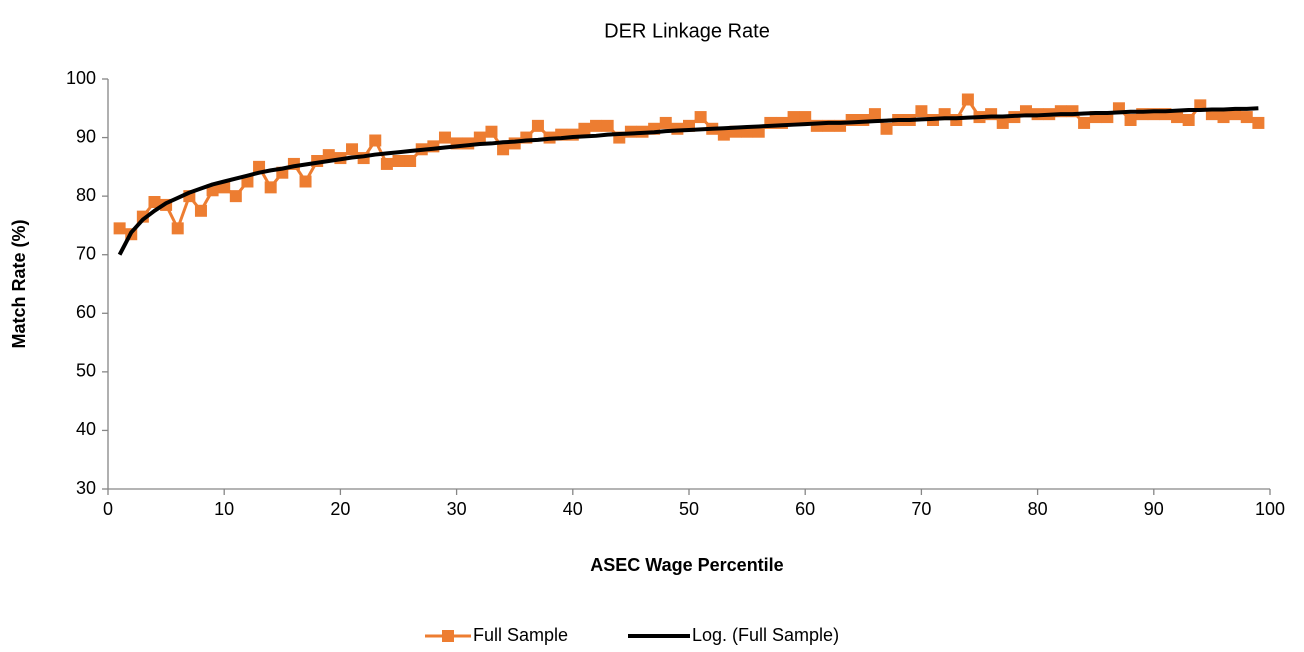 The width and height of the screenshot is (1304, 652). What do you see at coordinates (224, 509) in the screenshot?
I see `x-tick-label: 10` at bounding box center [224, 509].